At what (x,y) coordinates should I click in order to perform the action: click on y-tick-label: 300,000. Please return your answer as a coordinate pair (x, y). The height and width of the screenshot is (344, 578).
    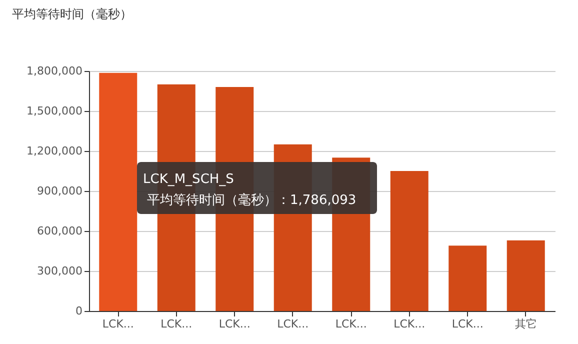
    Looking at the image, I should click on (59, 271).